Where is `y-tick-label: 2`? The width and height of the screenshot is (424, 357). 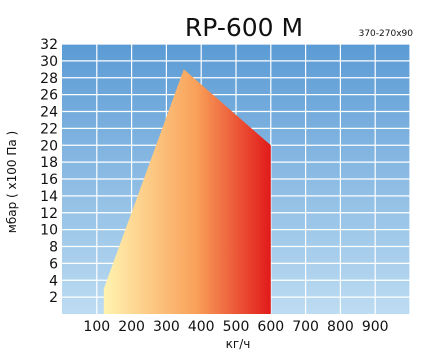 y-tick-label: 2 is located at coordinates (53, 298).